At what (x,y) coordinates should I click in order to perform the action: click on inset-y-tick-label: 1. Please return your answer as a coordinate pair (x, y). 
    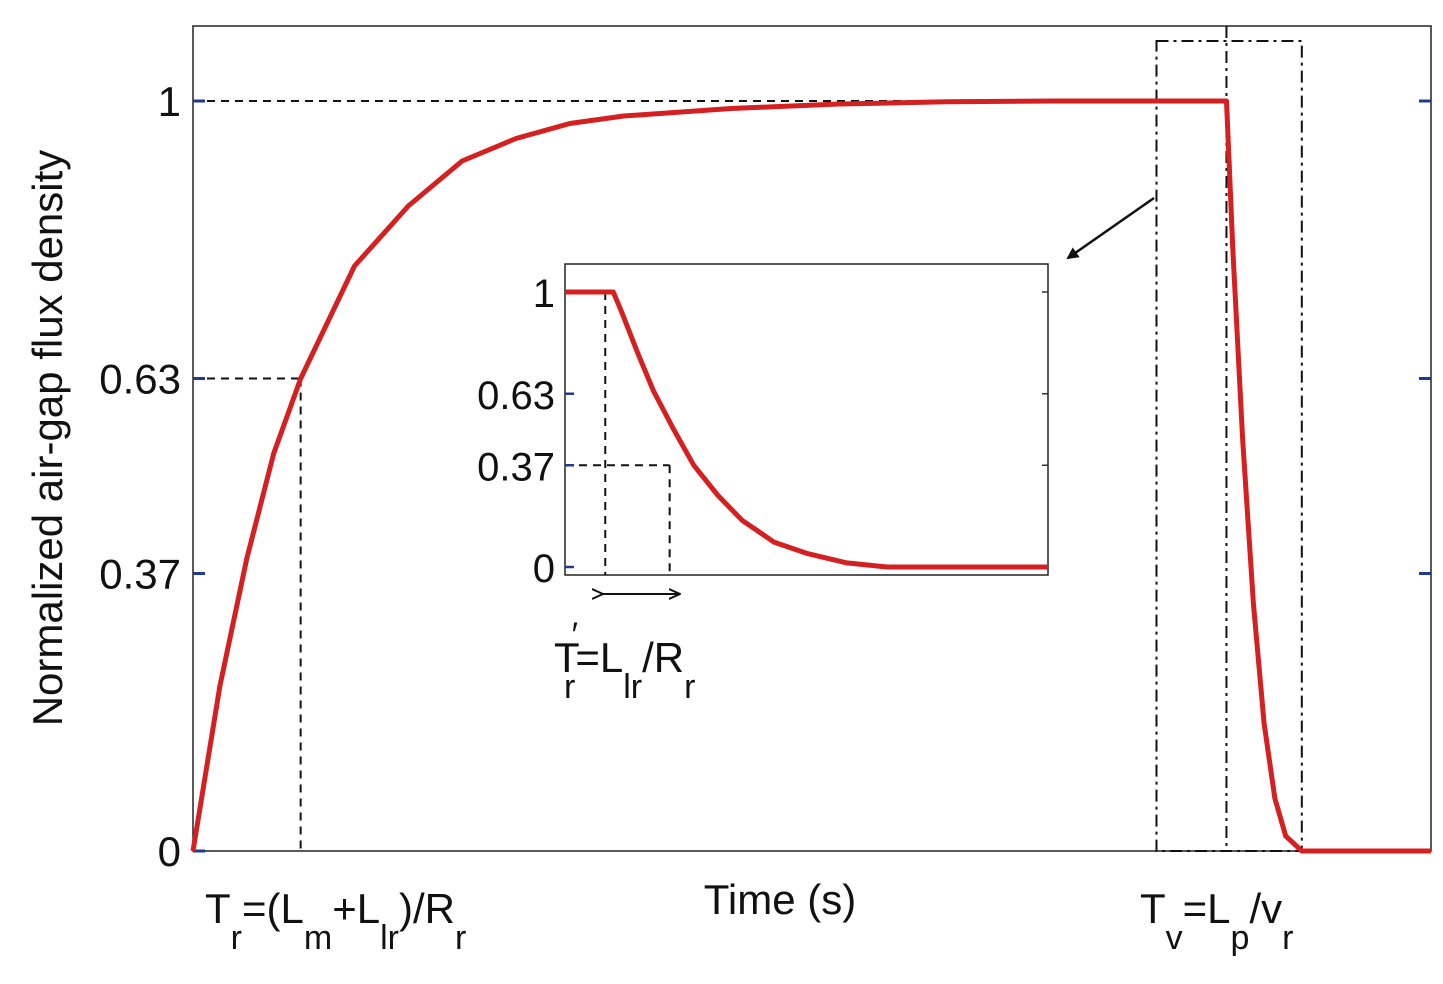
    Looking at the image, I should click on (544, 294).